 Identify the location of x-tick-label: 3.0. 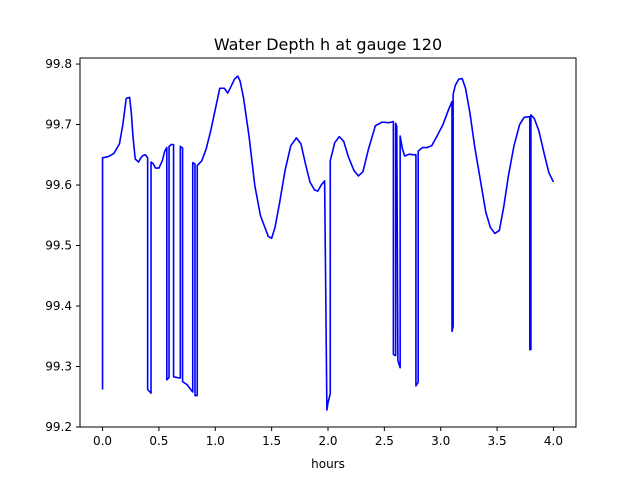
(440, 441).